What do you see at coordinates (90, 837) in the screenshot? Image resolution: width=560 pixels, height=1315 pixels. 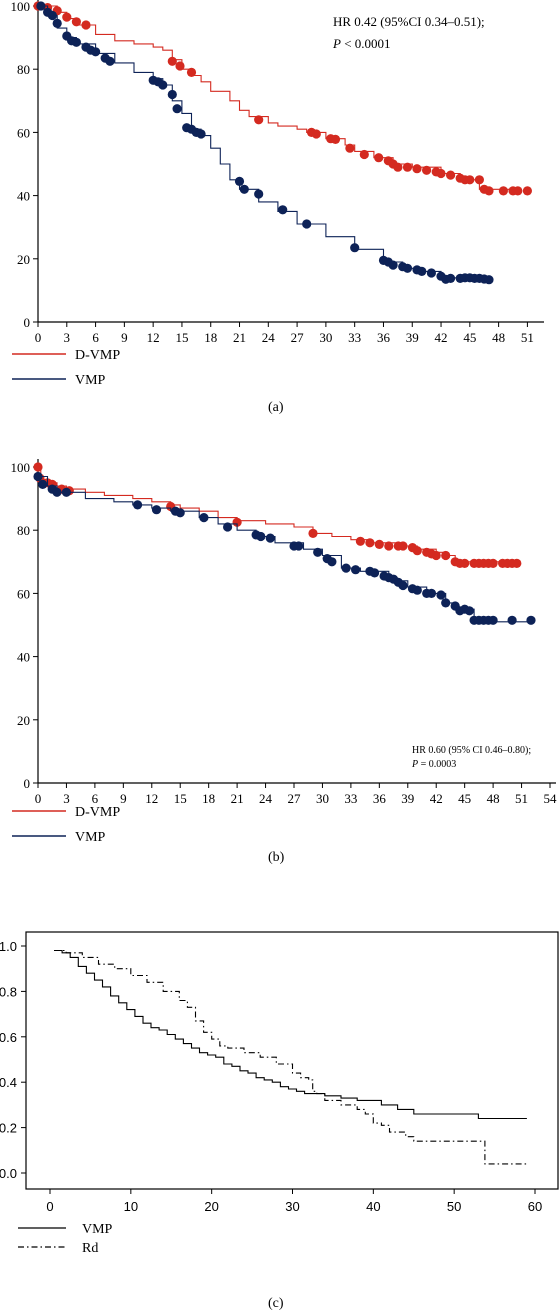 I see `legend-label-vmp-b: VMP` at bounding box center [90, 837].